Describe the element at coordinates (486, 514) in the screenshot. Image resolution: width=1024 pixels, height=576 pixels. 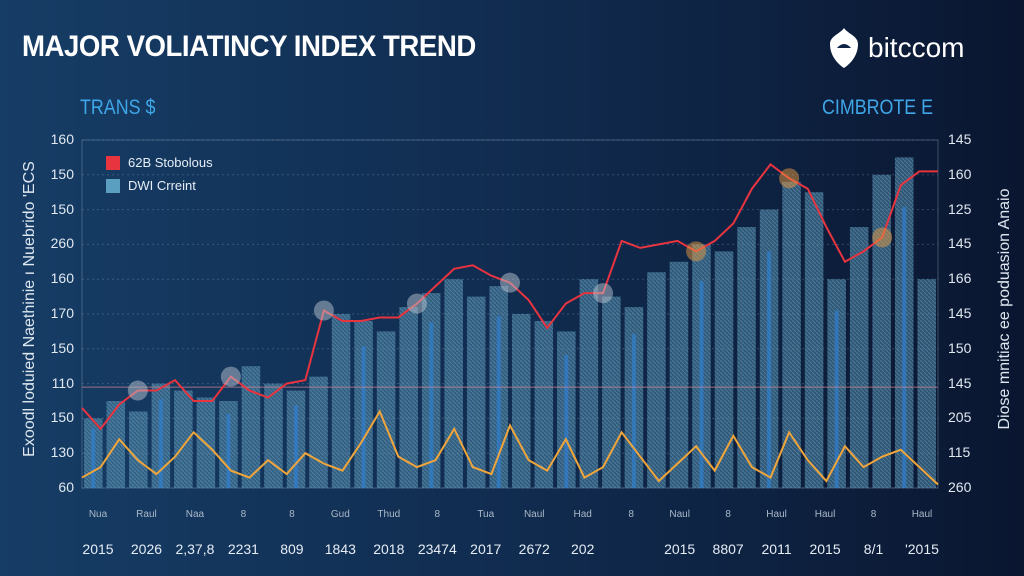
I see `x-tick-sublabel: Tua` at that location.